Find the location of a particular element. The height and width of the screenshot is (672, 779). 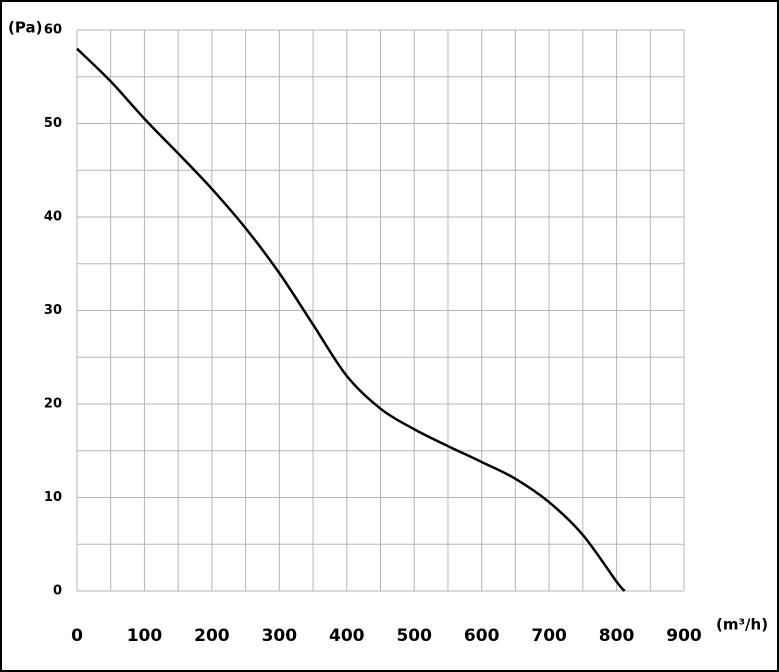

x-tick-label: 600 is located at coordinates (482, 636).